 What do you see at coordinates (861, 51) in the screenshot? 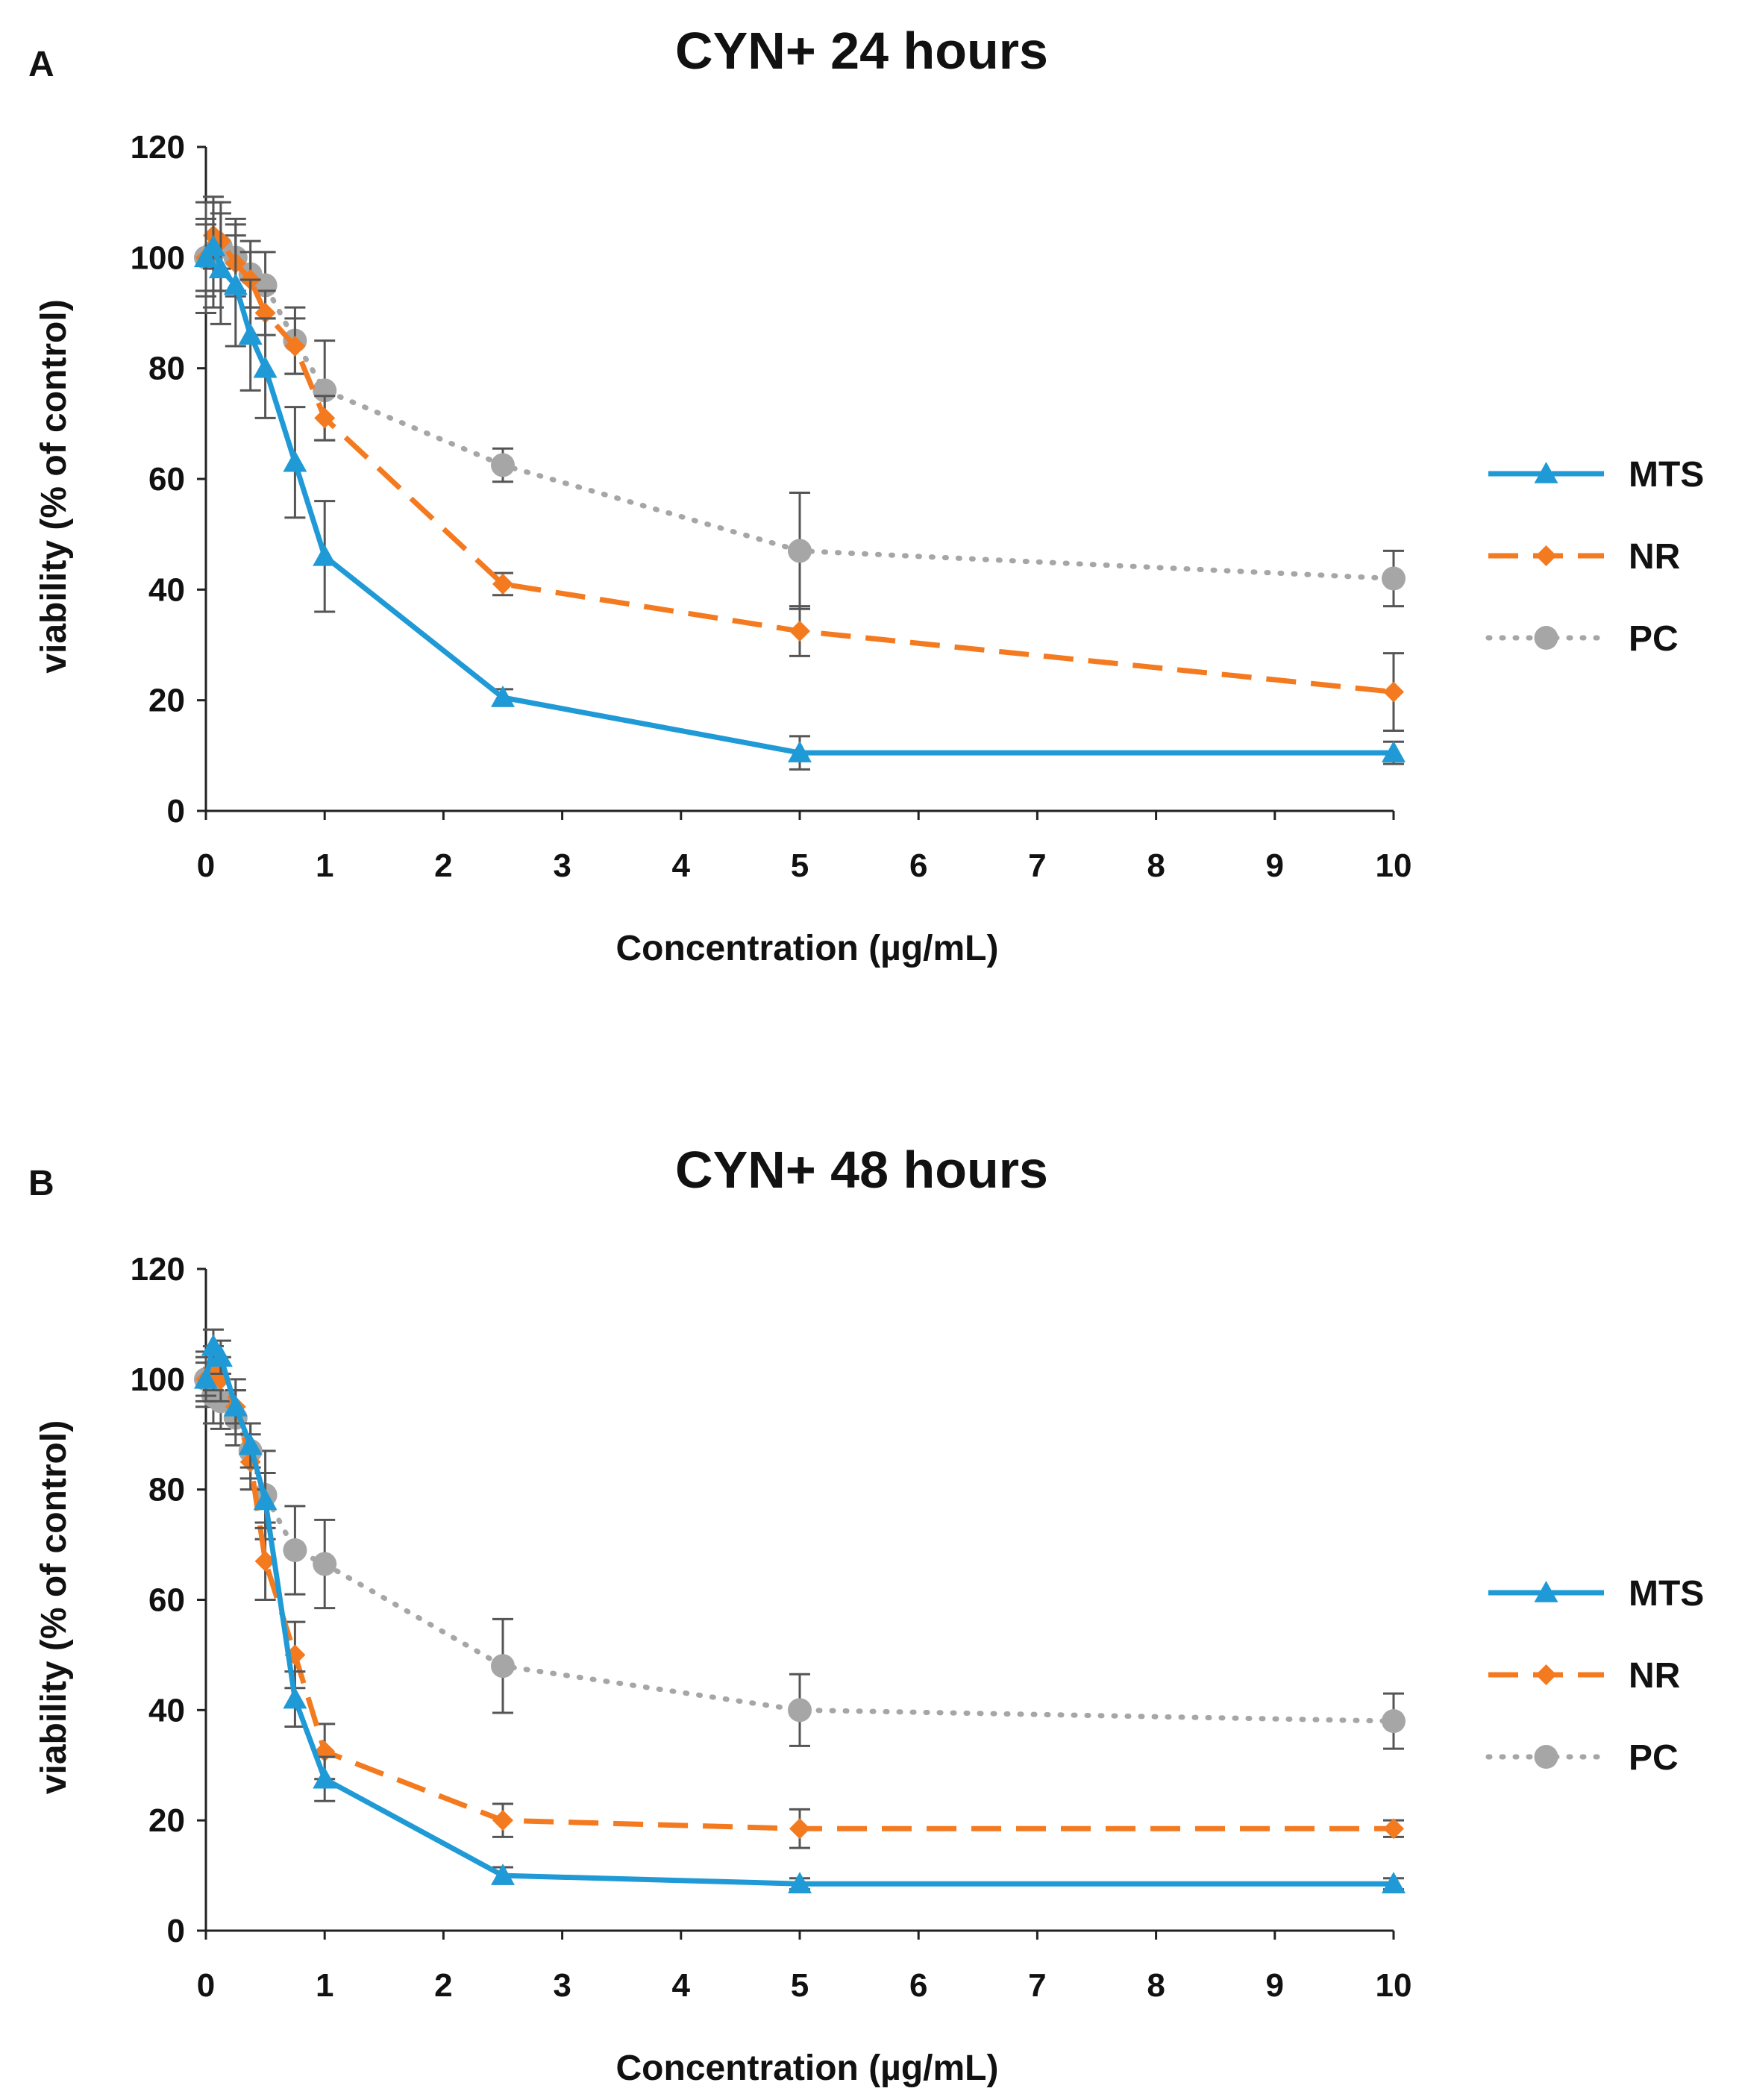
I see `chart-title: CYN+ 24 hours` at bounding box center [861, 51].